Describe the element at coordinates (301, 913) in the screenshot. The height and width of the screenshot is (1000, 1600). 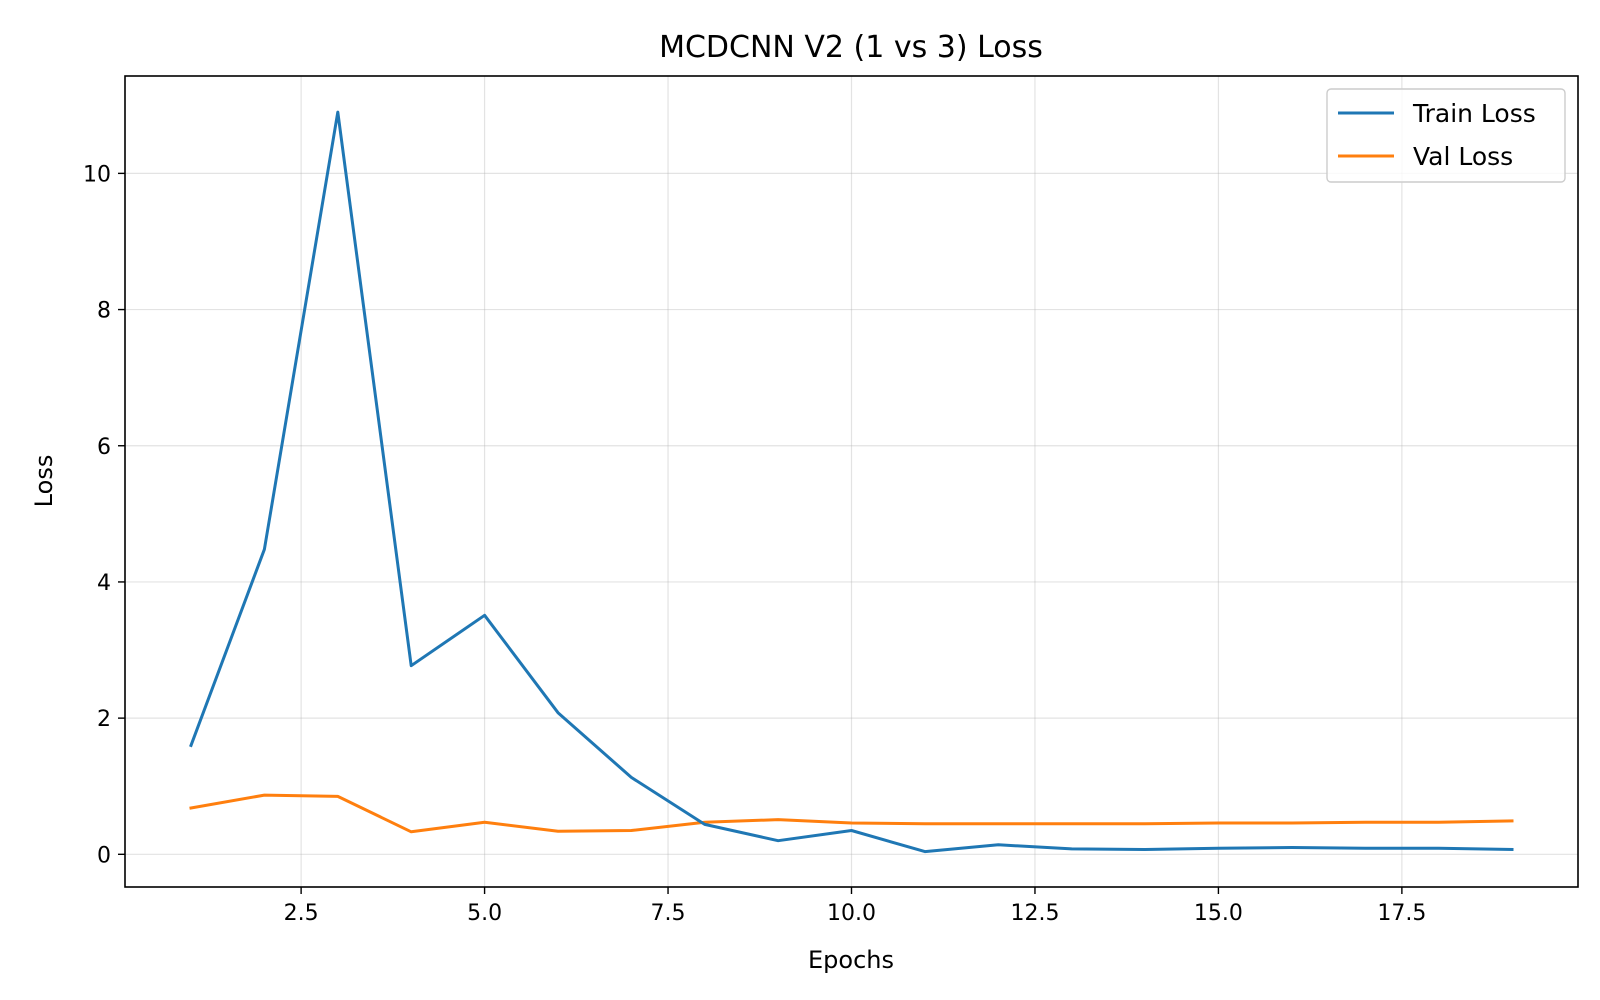
I see `x-tick-label: 2.5` at that location.